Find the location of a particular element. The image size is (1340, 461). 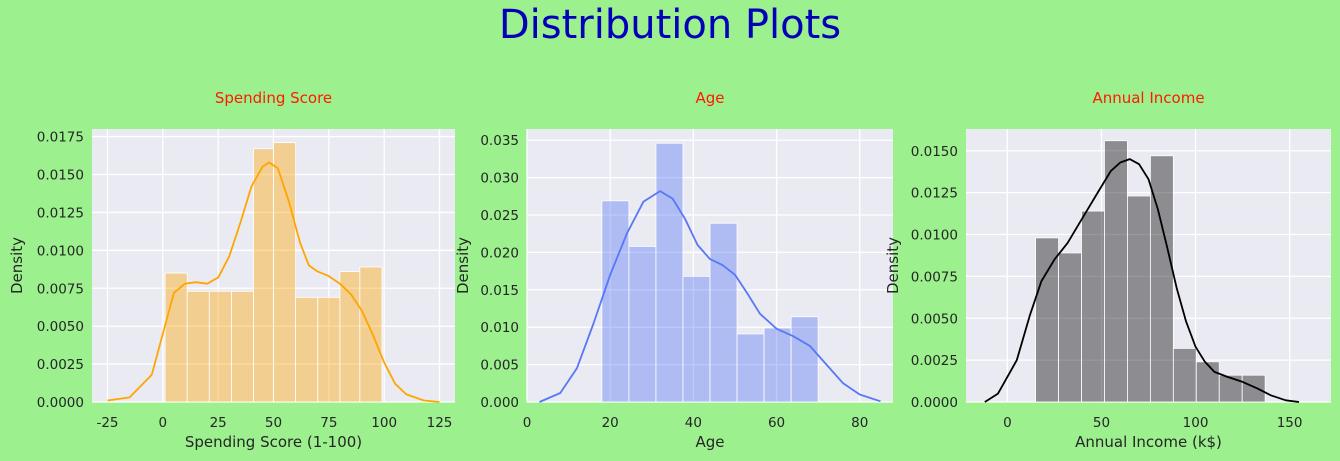

y-tick-label: 0.0175 is located at coordinates (60, 138).